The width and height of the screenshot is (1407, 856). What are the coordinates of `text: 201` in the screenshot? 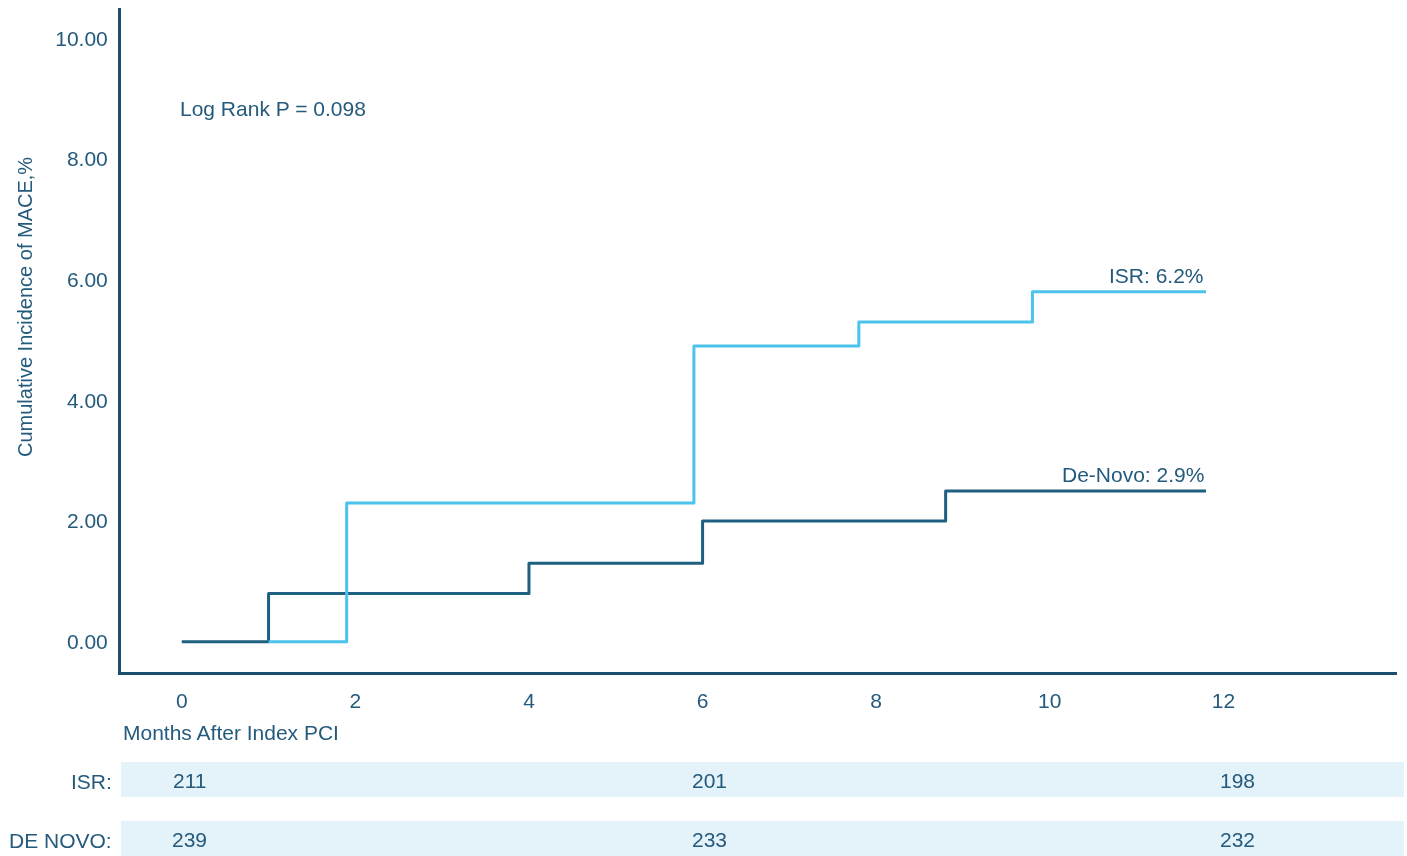 It's located at (710, 780).